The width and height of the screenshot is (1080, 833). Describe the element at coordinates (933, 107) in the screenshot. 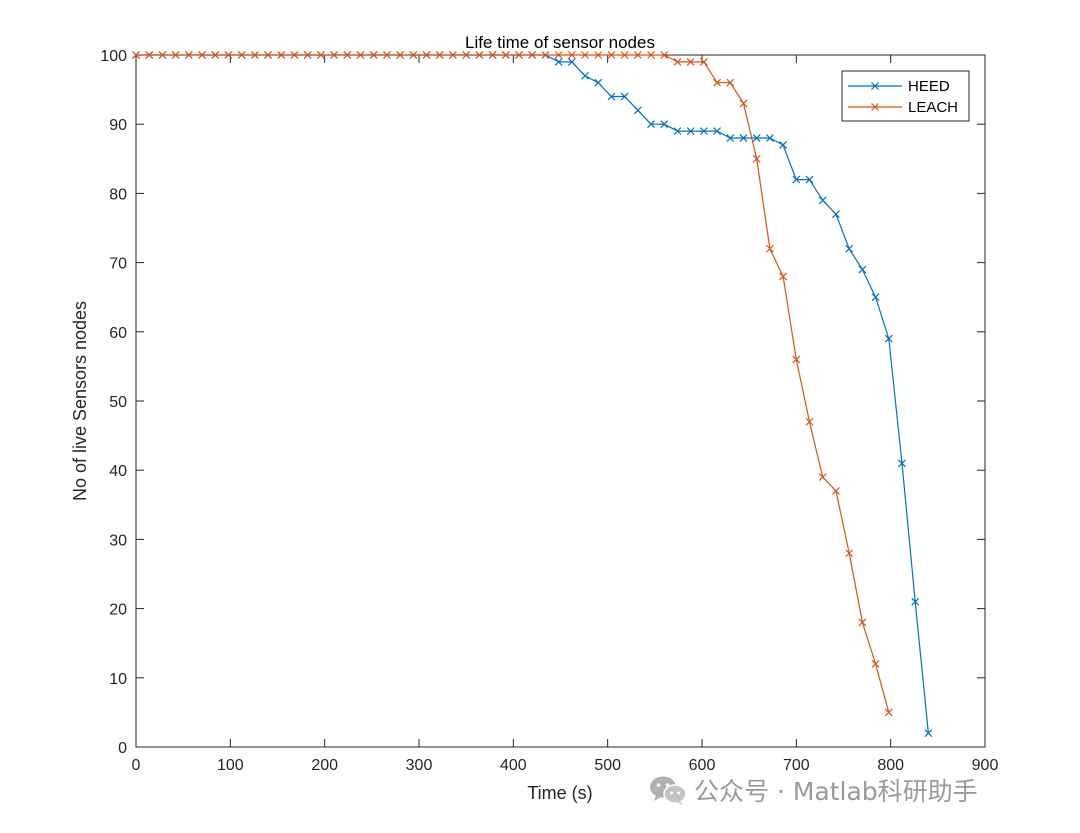

I see `legend-label-leach: LEACH` at that location.